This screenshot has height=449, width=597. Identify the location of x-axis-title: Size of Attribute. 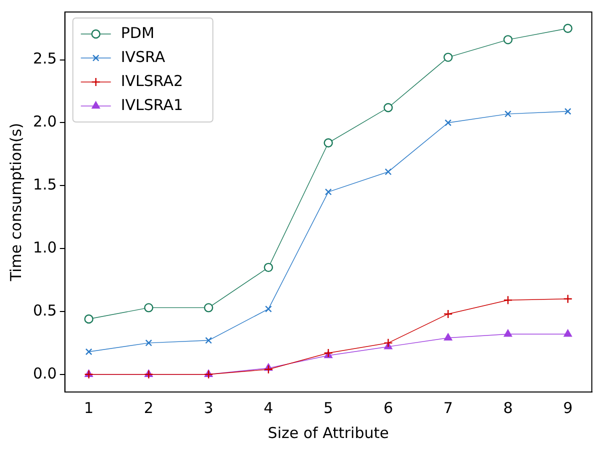
(328, 433).